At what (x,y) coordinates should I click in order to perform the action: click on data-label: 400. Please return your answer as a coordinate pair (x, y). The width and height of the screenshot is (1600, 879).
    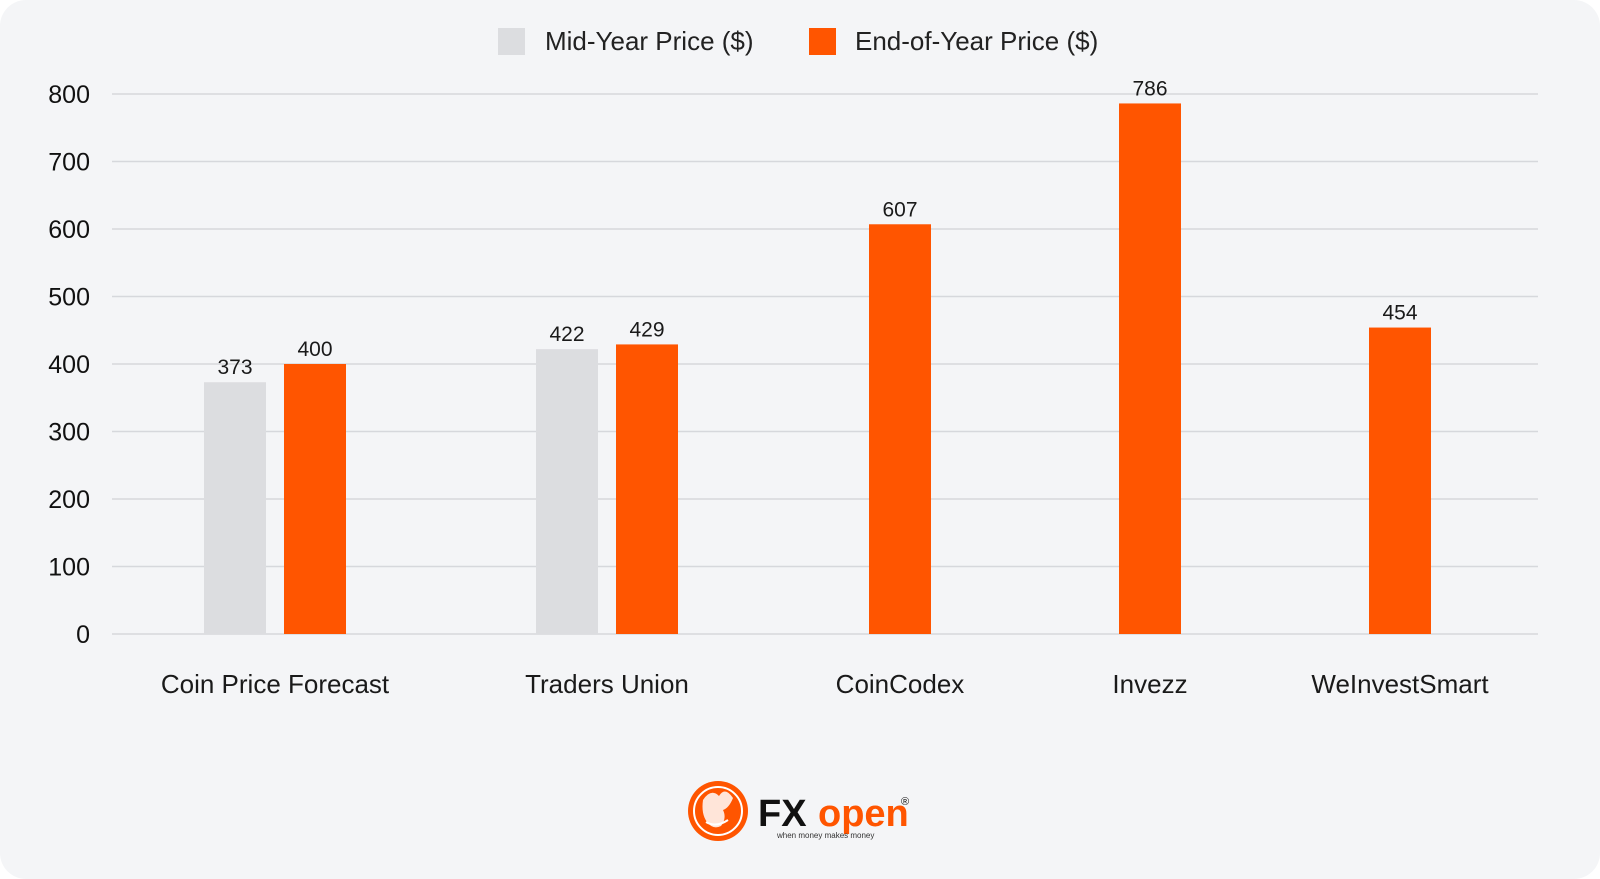
    Looking at the image, I should click on (314, 349).